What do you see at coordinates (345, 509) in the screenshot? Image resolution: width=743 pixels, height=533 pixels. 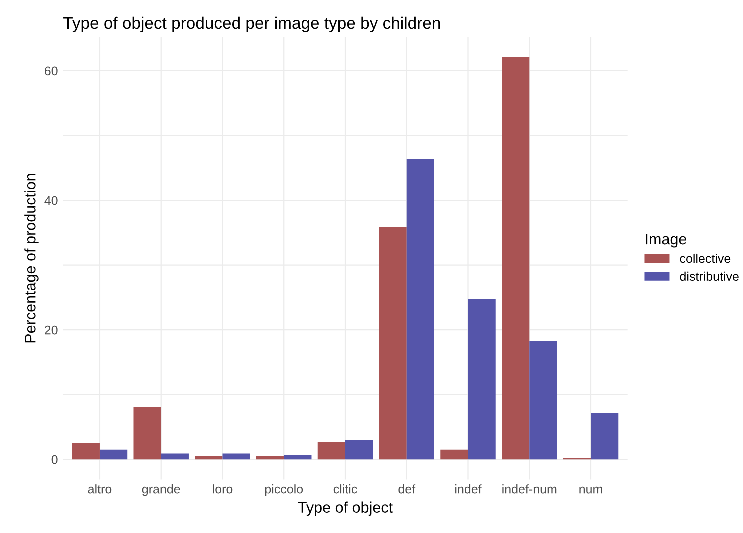 I see `x-axis-title: Type of object` at bounding box center [345, 509].